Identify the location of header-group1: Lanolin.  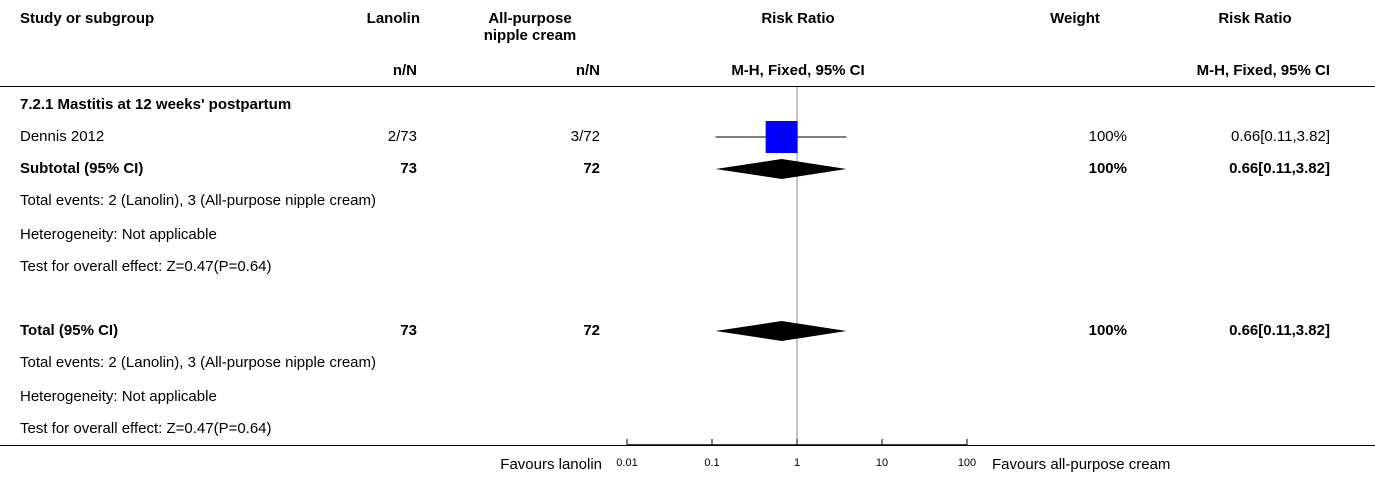
(393, 18).